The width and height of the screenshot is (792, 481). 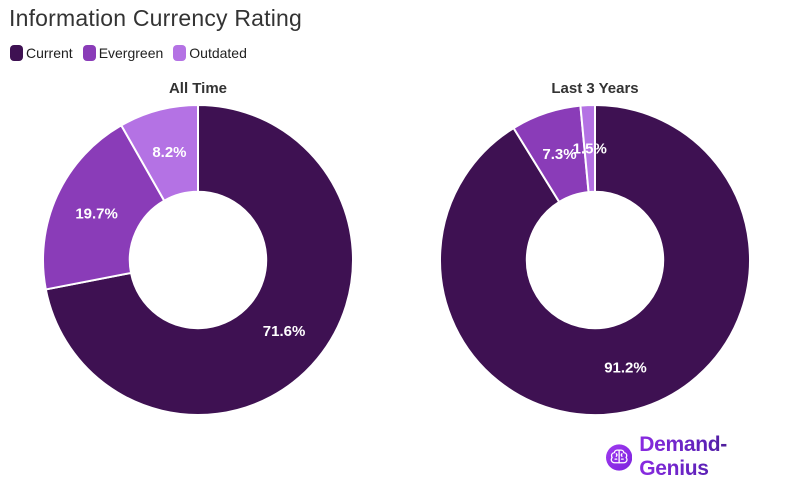 I want to click on pie-slice-evergreen, so click(x=104, y=207).